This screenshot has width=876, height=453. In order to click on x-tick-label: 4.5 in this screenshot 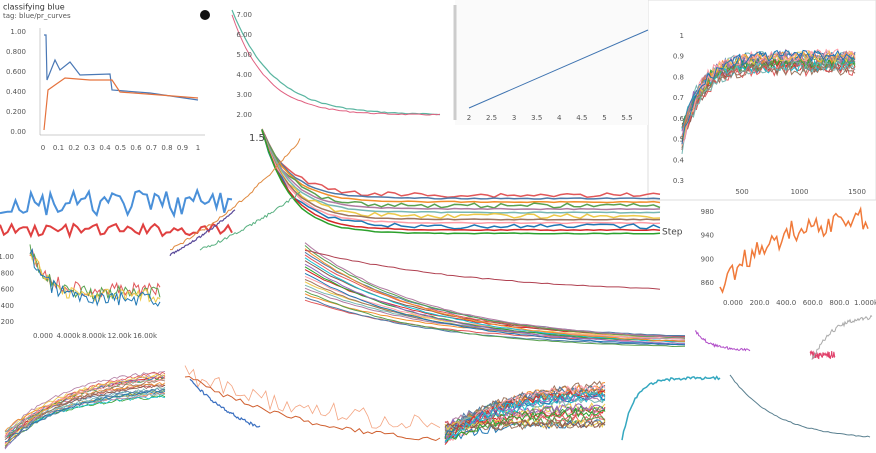, I will do `click(581, 118)`.